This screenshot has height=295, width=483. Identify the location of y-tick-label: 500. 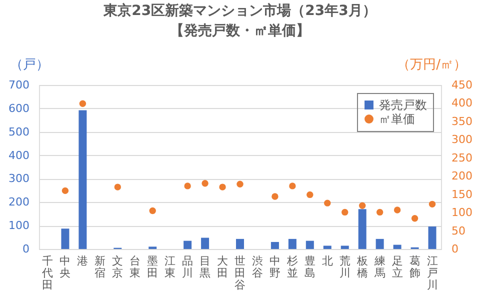
(19, 131).